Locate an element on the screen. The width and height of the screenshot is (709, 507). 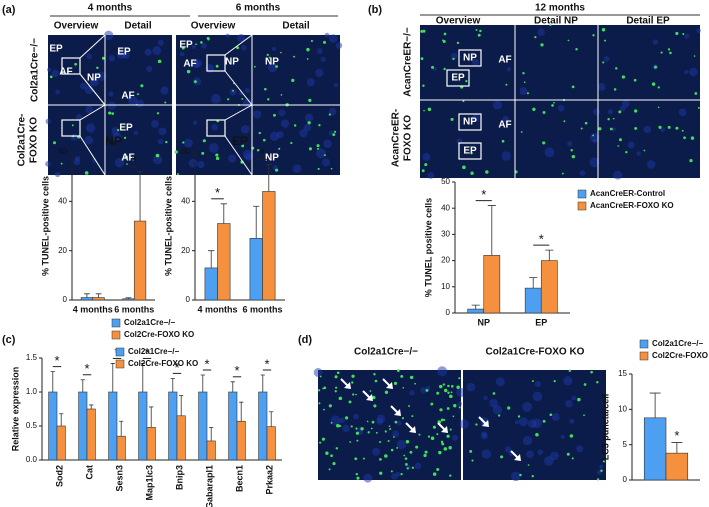
x-tick-label: Becn1 is located at coordinates (239, 478).